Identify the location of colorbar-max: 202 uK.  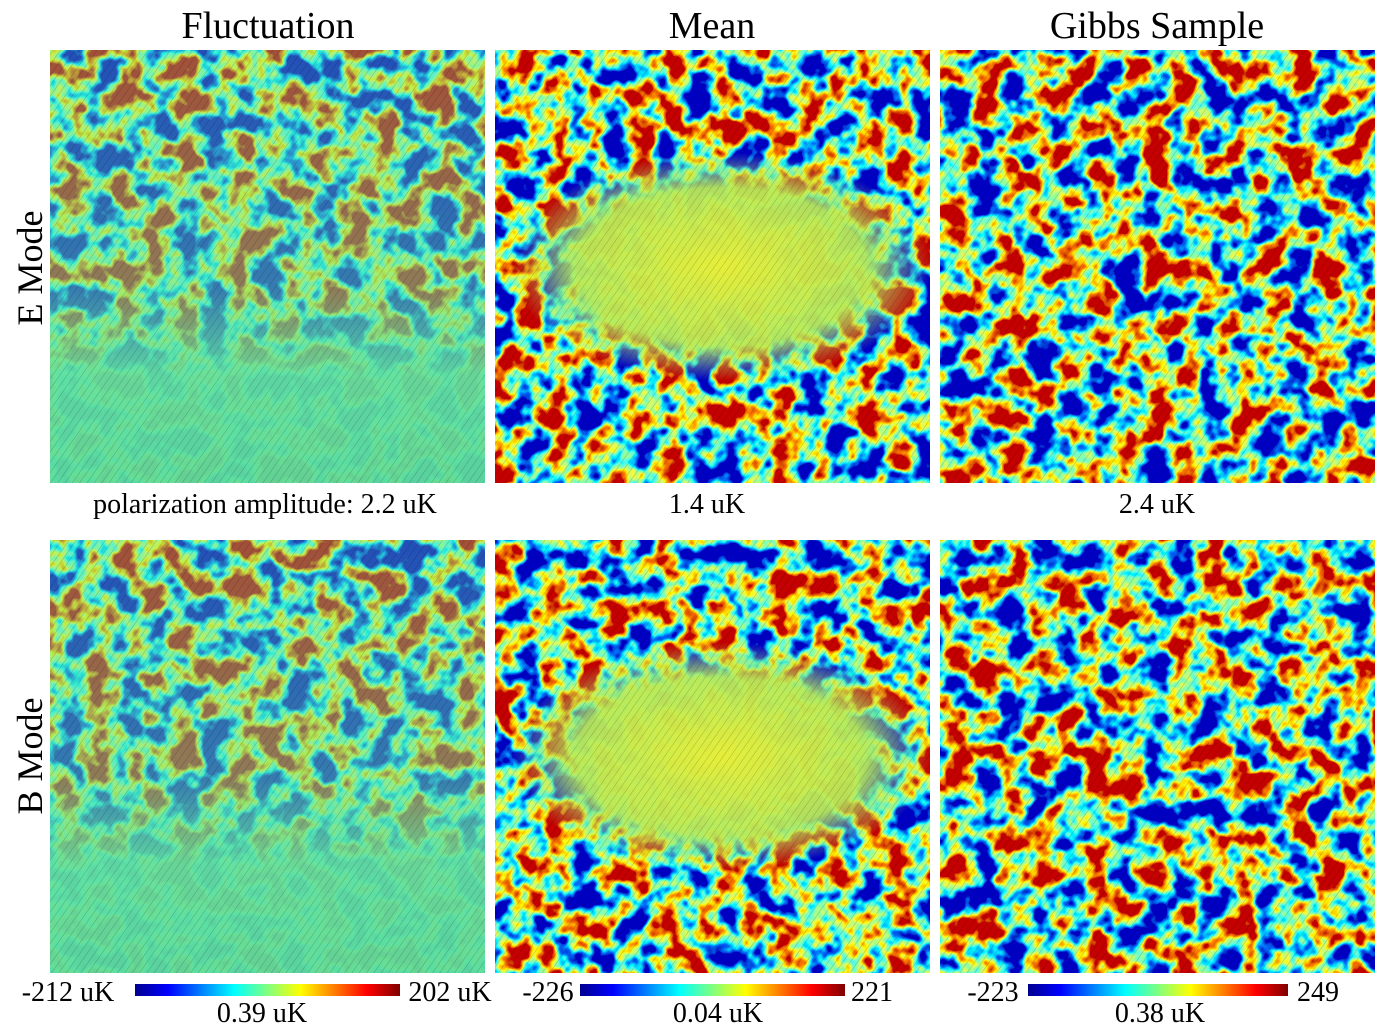
(449, 992).